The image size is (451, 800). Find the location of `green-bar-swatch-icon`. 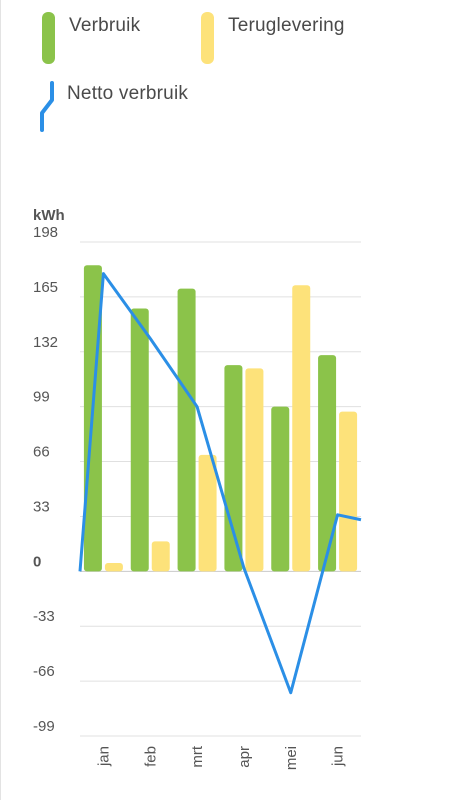

green-bar-swatch-icon is located at coordinates (48, 38).